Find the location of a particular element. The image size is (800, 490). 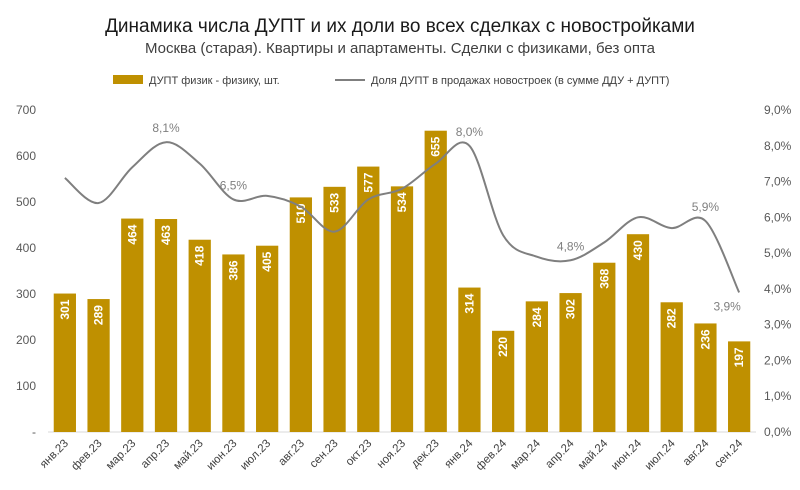

x-tick-label: июн.23 is located at coordinates (222, 455).